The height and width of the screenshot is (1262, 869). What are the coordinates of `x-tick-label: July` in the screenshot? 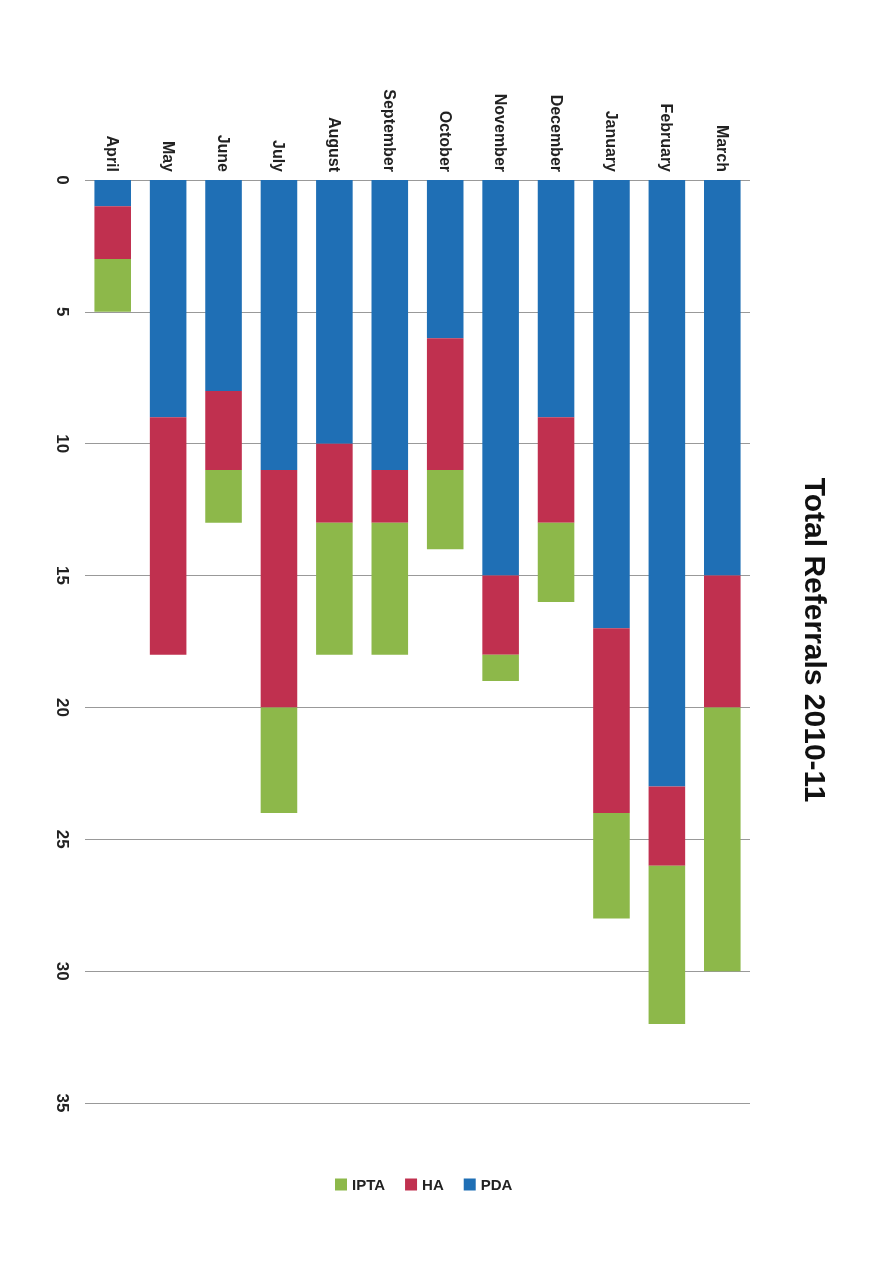 It's located at (279, 156).